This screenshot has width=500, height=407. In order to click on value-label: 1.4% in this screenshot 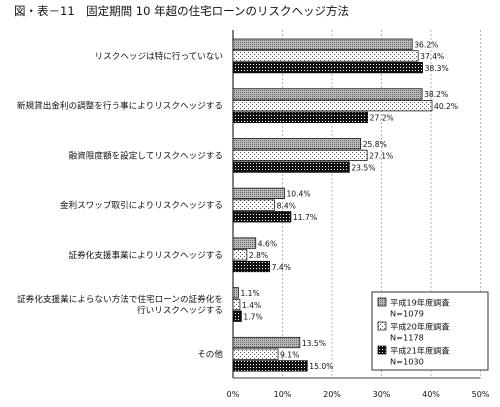, I will do `click(251, 305)`.